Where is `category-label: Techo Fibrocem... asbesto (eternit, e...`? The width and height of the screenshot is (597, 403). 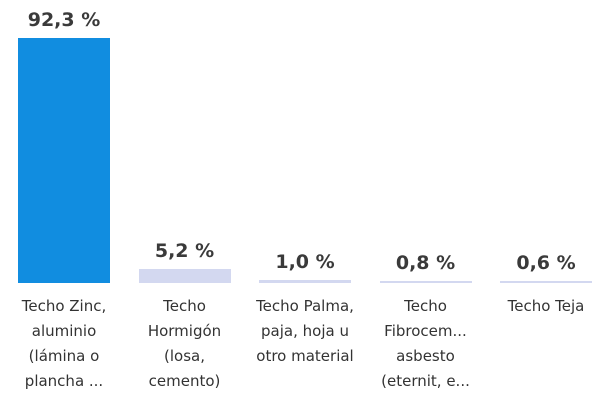 category-label: Techo Fibrocem... asbesto (eternit, e... is located at coordinates (425, 343).